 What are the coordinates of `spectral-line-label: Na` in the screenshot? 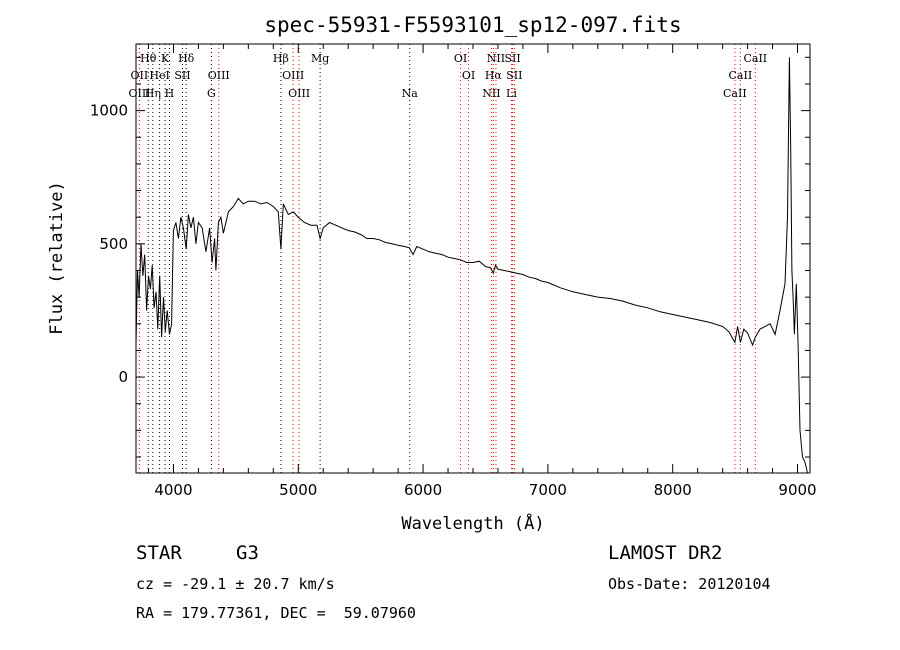 It's located at (410, 93).